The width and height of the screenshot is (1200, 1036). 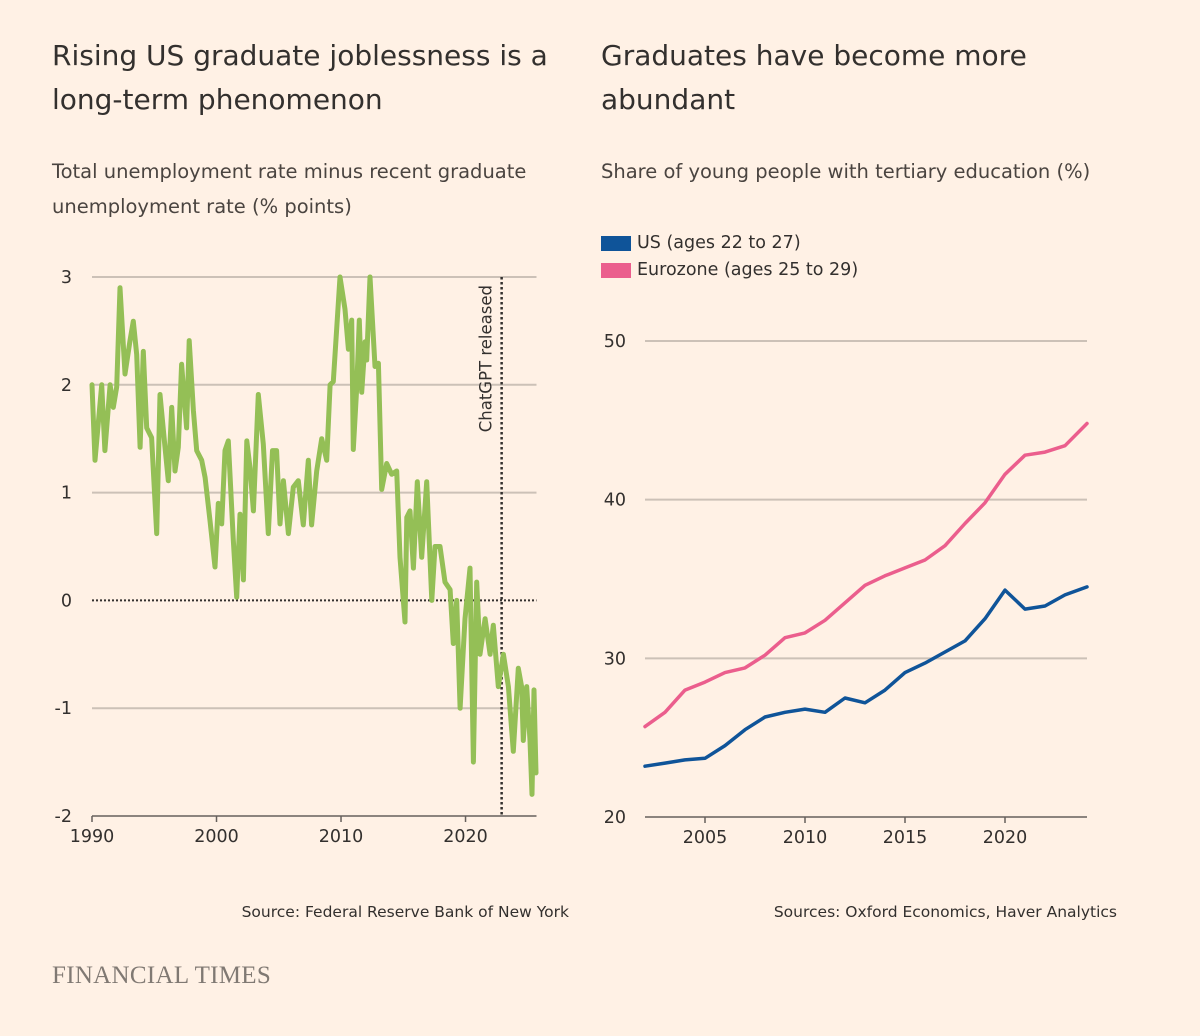 What do you see at coordinates (866, 575) in the screenshot?
I see `series-line-eurozone` at bounding box center [866, 575].